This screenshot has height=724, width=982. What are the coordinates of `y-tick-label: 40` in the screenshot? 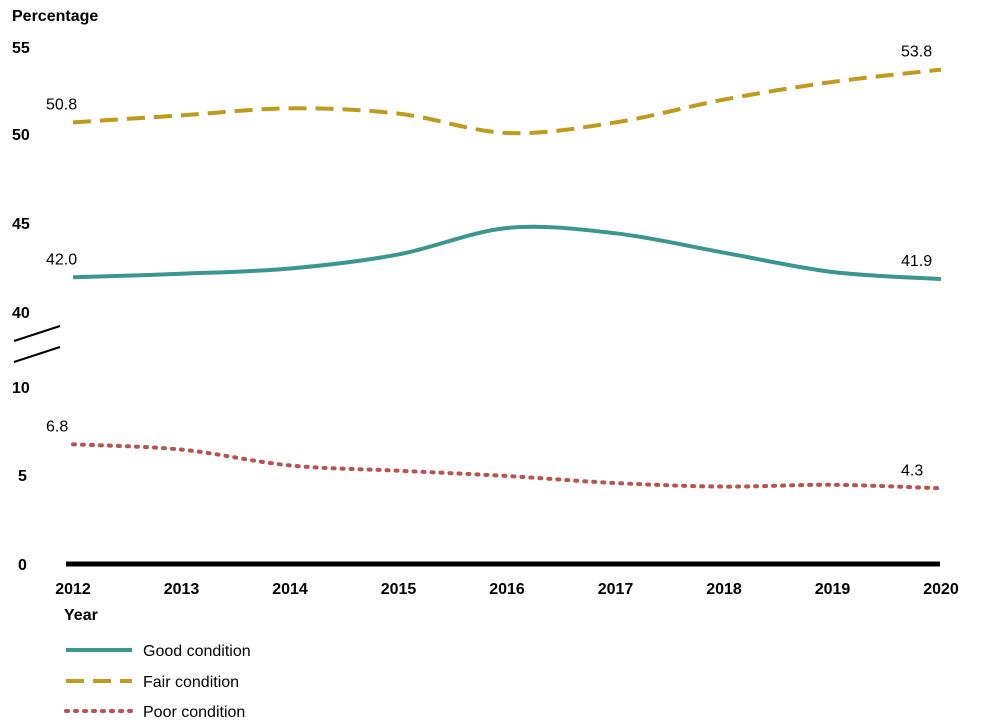 It's located at (21, 313).